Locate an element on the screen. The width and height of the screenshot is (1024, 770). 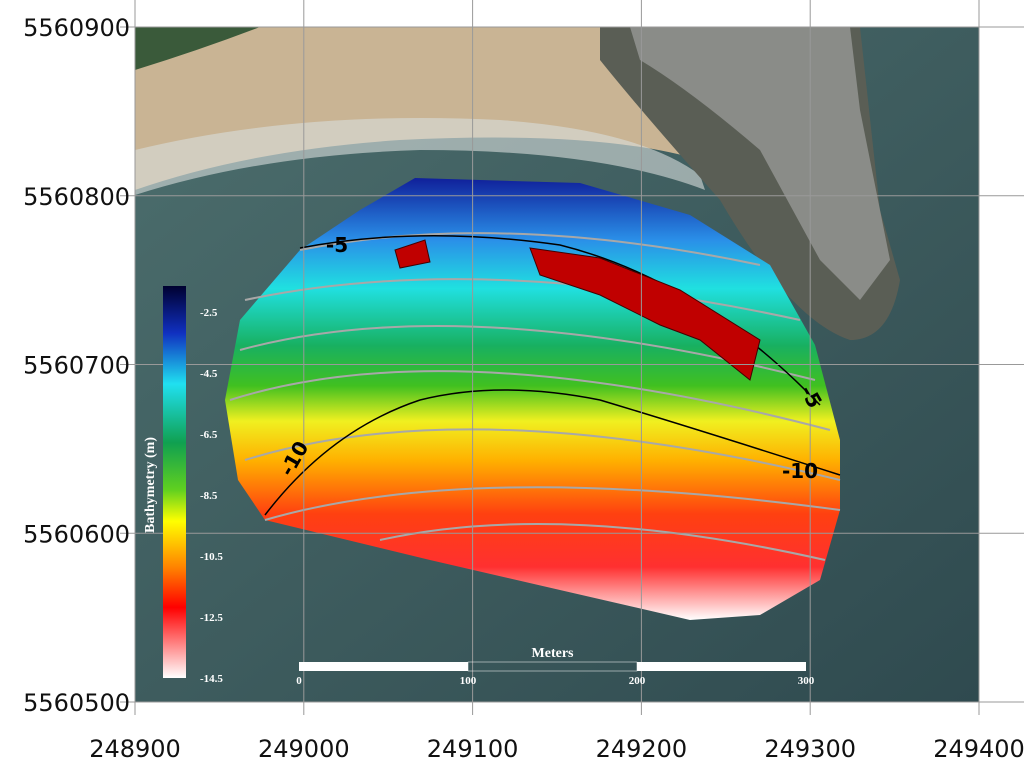
colorbar-tick-label: -4.5 is located at coordinates (209, 374).